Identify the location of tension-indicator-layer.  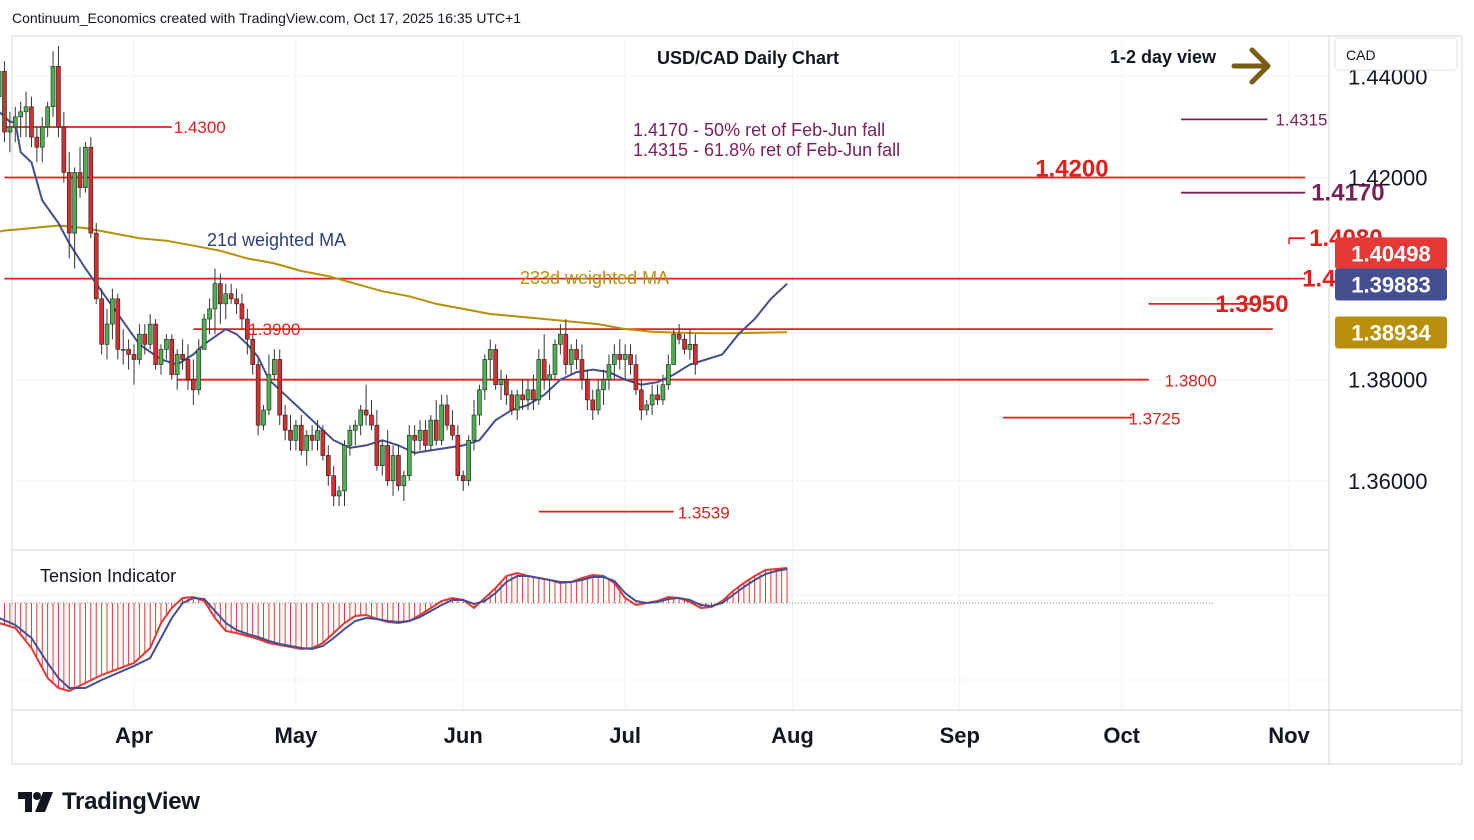
(607, 630).